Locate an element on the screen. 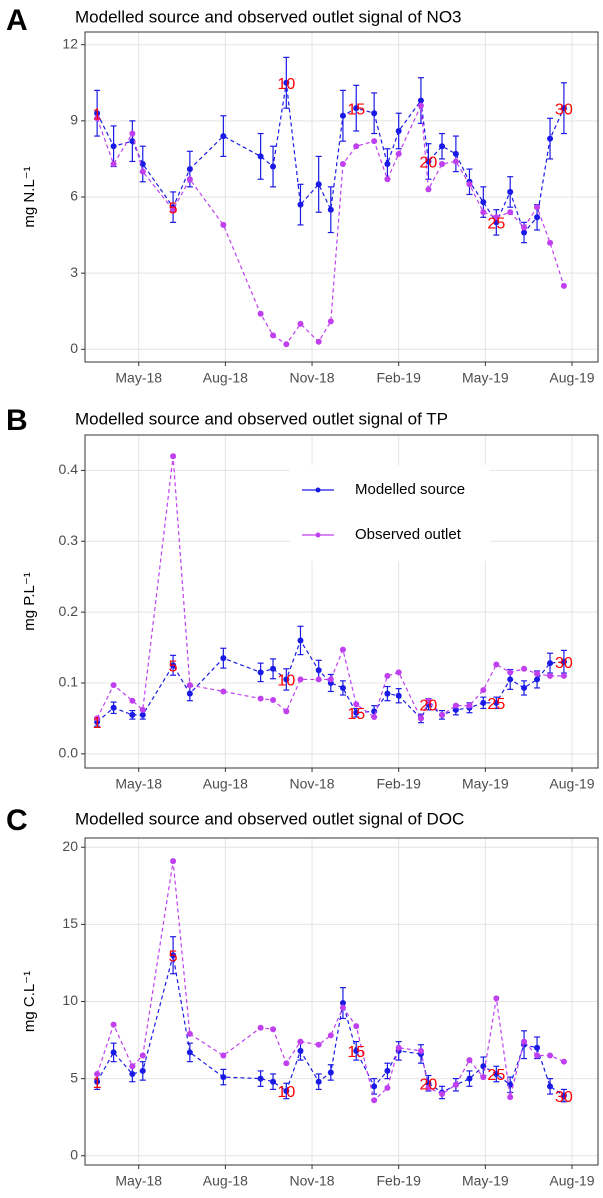  y-tick-label: 15 is located at coordinates (70, 923).